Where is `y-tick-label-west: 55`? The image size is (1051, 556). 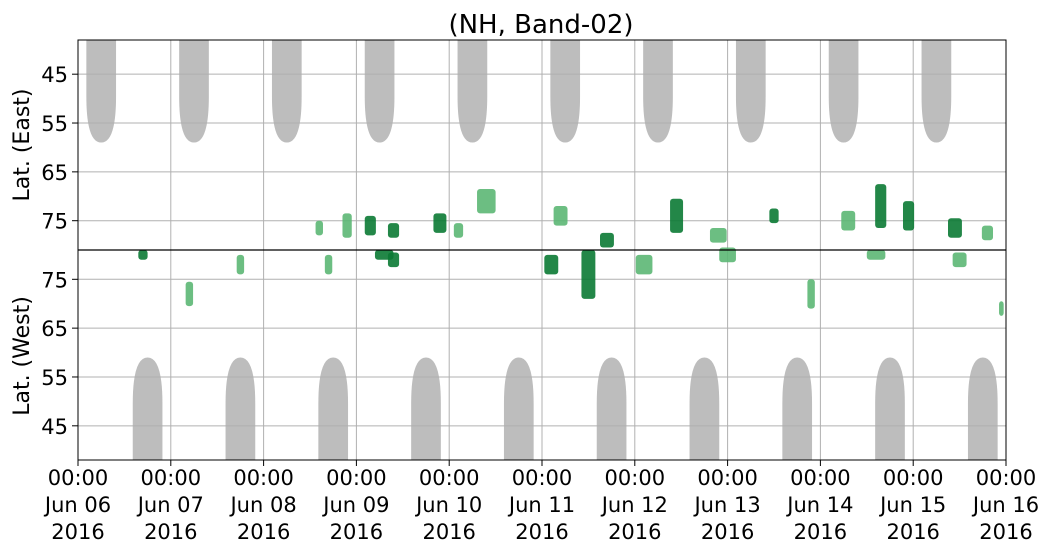
y-tick-label-west: 55 is located at coordinates (54, 378).